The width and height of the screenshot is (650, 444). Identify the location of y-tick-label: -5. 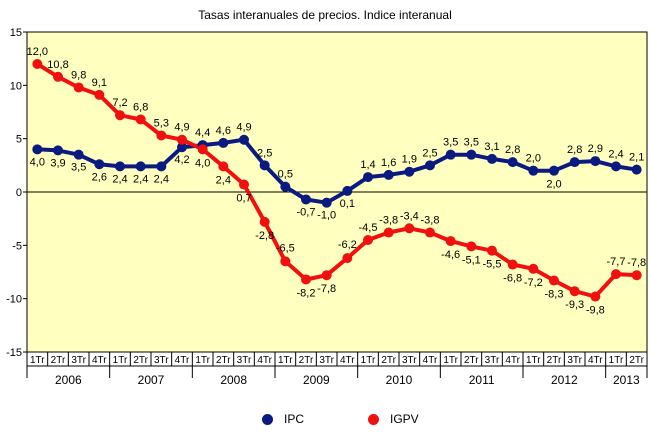
(17, 246).